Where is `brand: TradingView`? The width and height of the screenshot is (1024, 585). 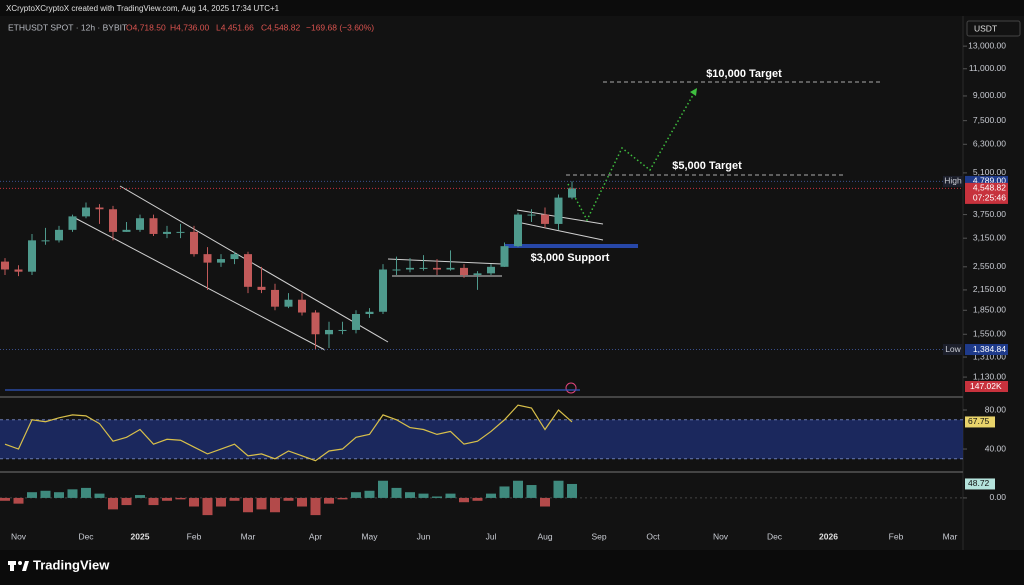
brand: TradingView is located at coordinates (71, 564).